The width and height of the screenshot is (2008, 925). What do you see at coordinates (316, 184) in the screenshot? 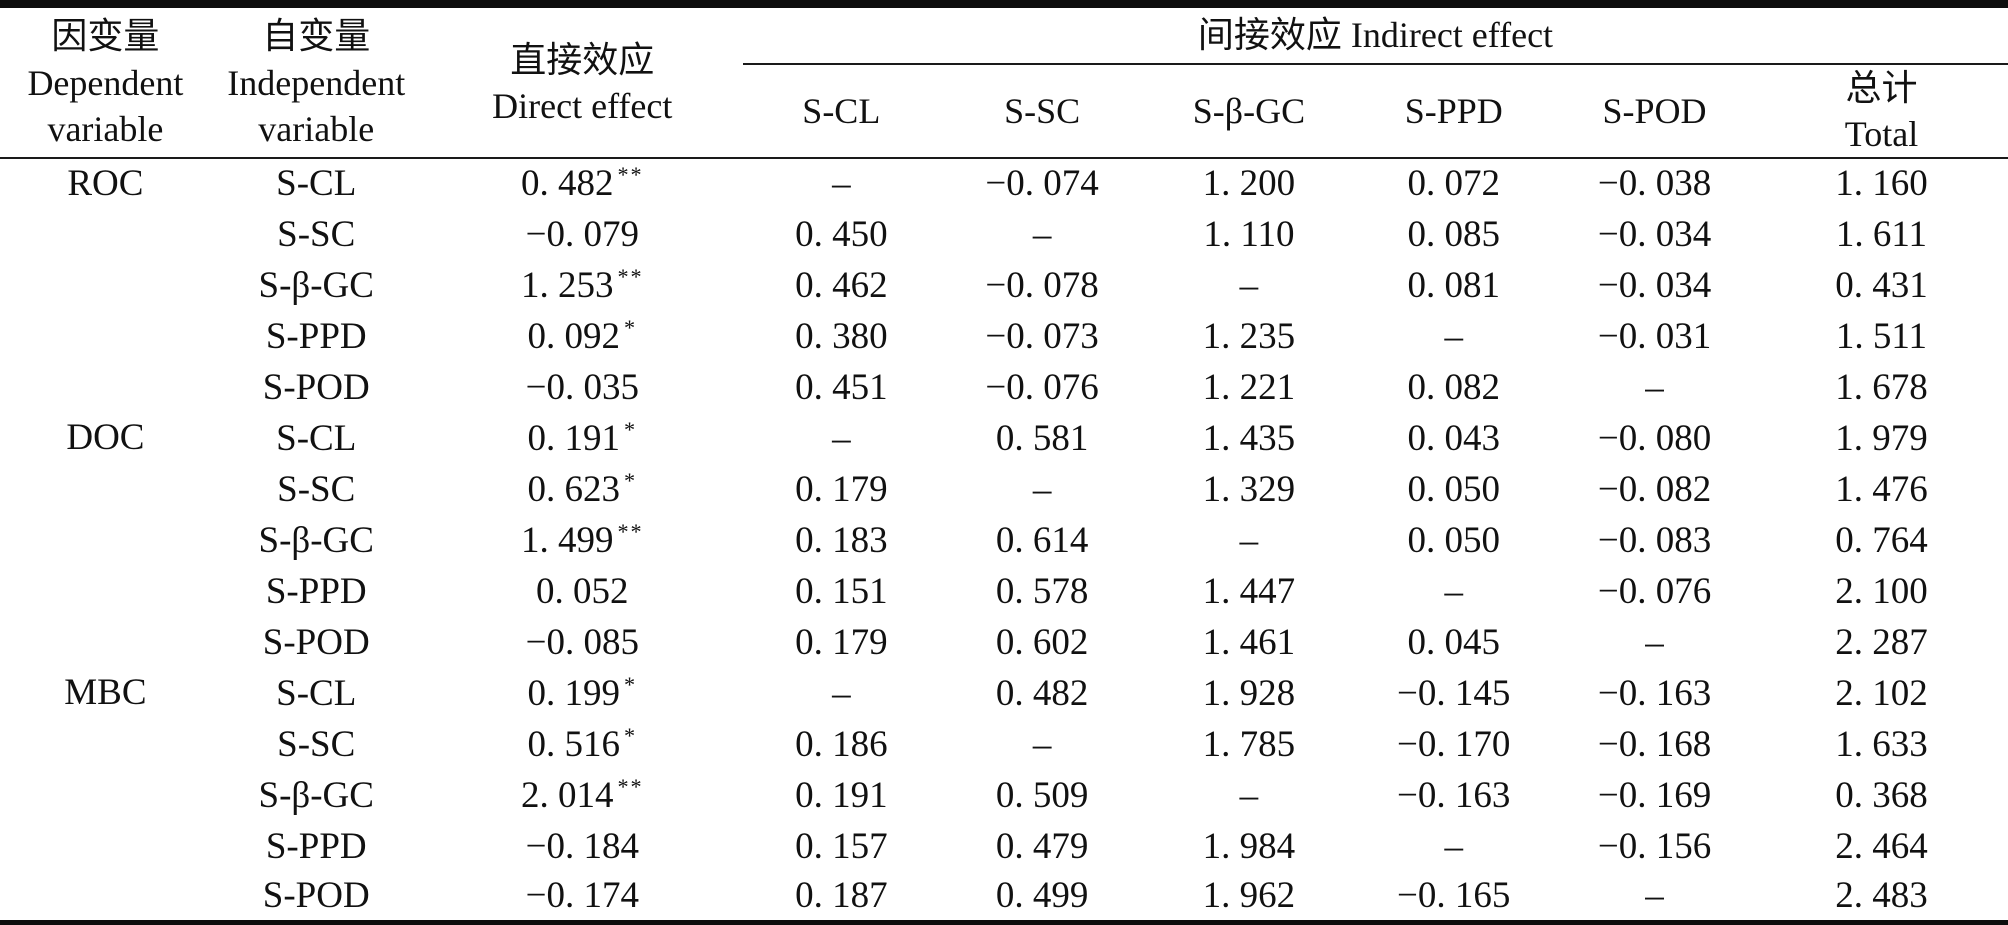
I see `independent-variable-cell: S-CL` at bounding box center [316, 184].